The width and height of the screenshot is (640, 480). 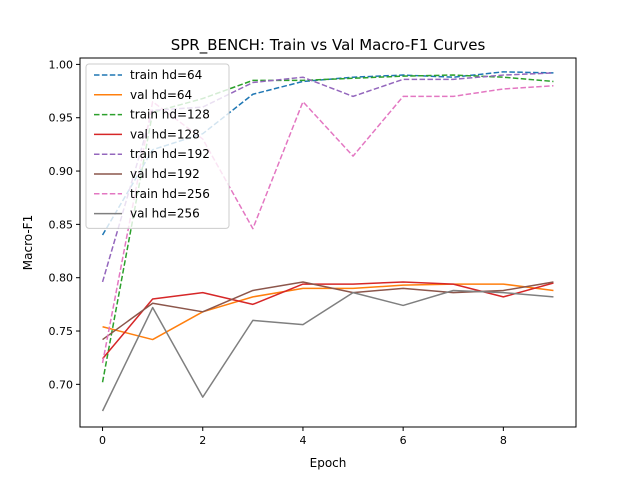 I want to click on y-axis-label: Macro-F1, so click(x=28, y=242).